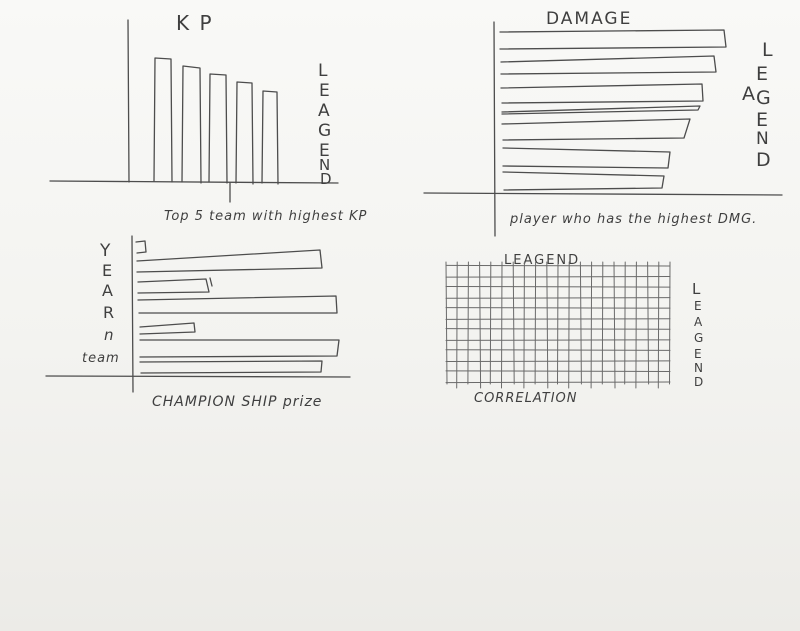  Describe the element at coordinates (107, 290) in the screenshot. I see `championship-axis-letter: A` at that location.